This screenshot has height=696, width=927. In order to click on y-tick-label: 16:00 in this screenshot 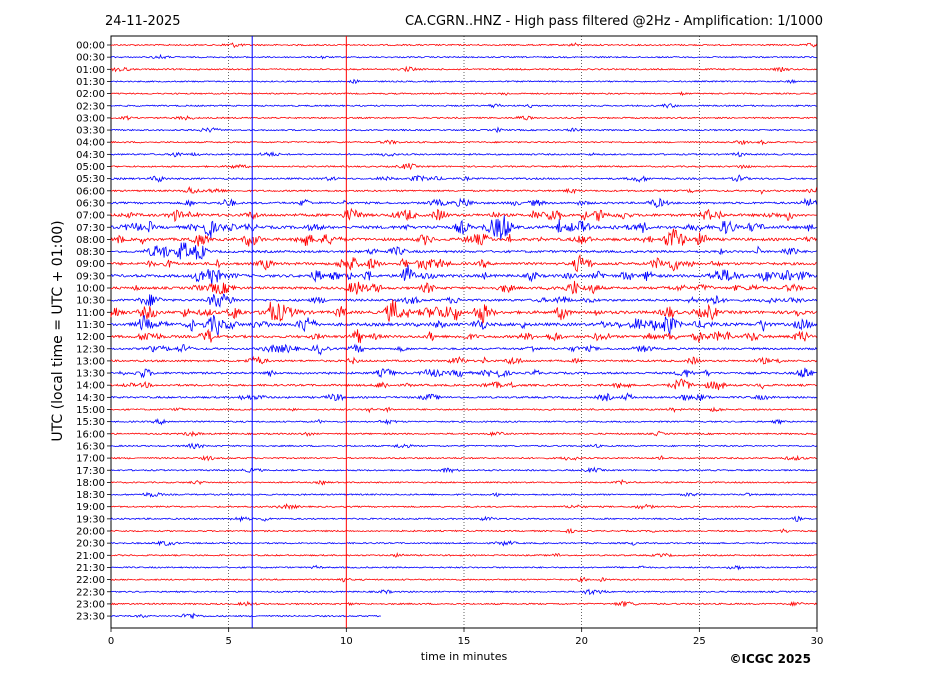, I will do `click(90, 434)`.